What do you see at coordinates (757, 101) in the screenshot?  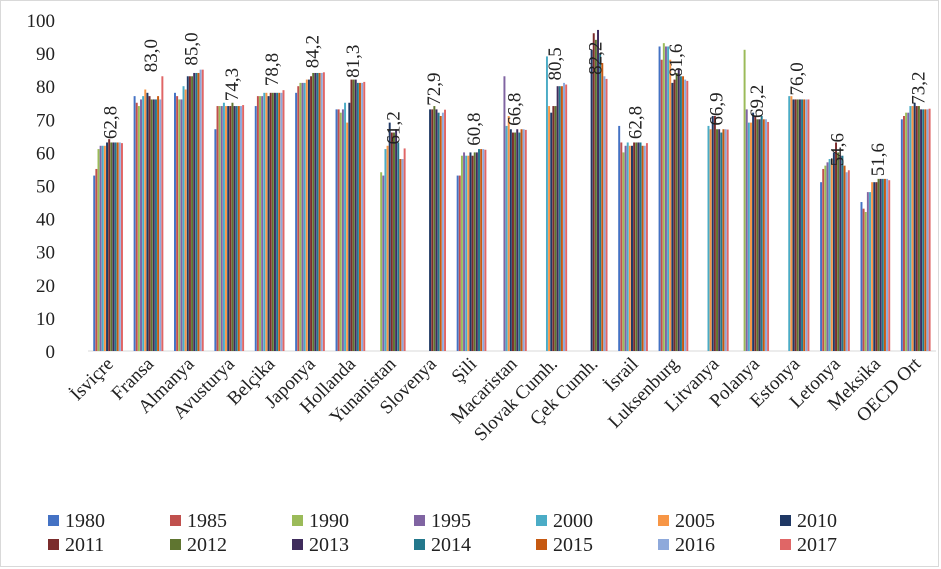 I see `data-label: 69,2` at bounding box center [757, 101].